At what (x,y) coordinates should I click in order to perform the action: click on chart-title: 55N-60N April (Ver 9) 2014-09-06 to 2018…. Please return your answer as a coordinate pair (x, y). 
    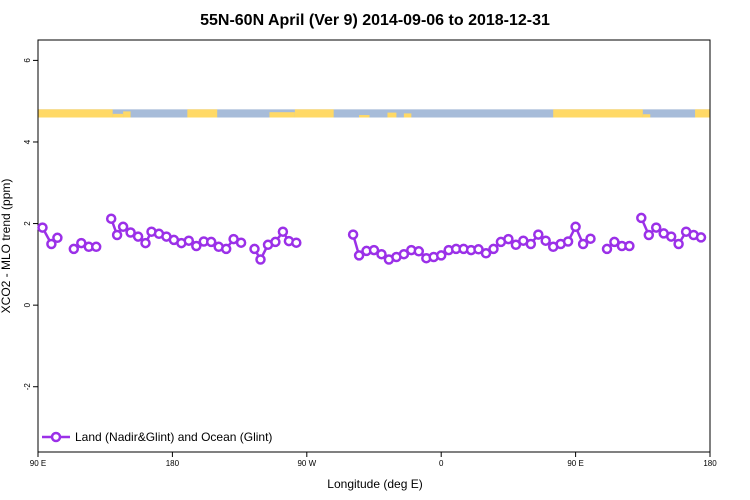
    Looking at the image, I should click on (375, 20).